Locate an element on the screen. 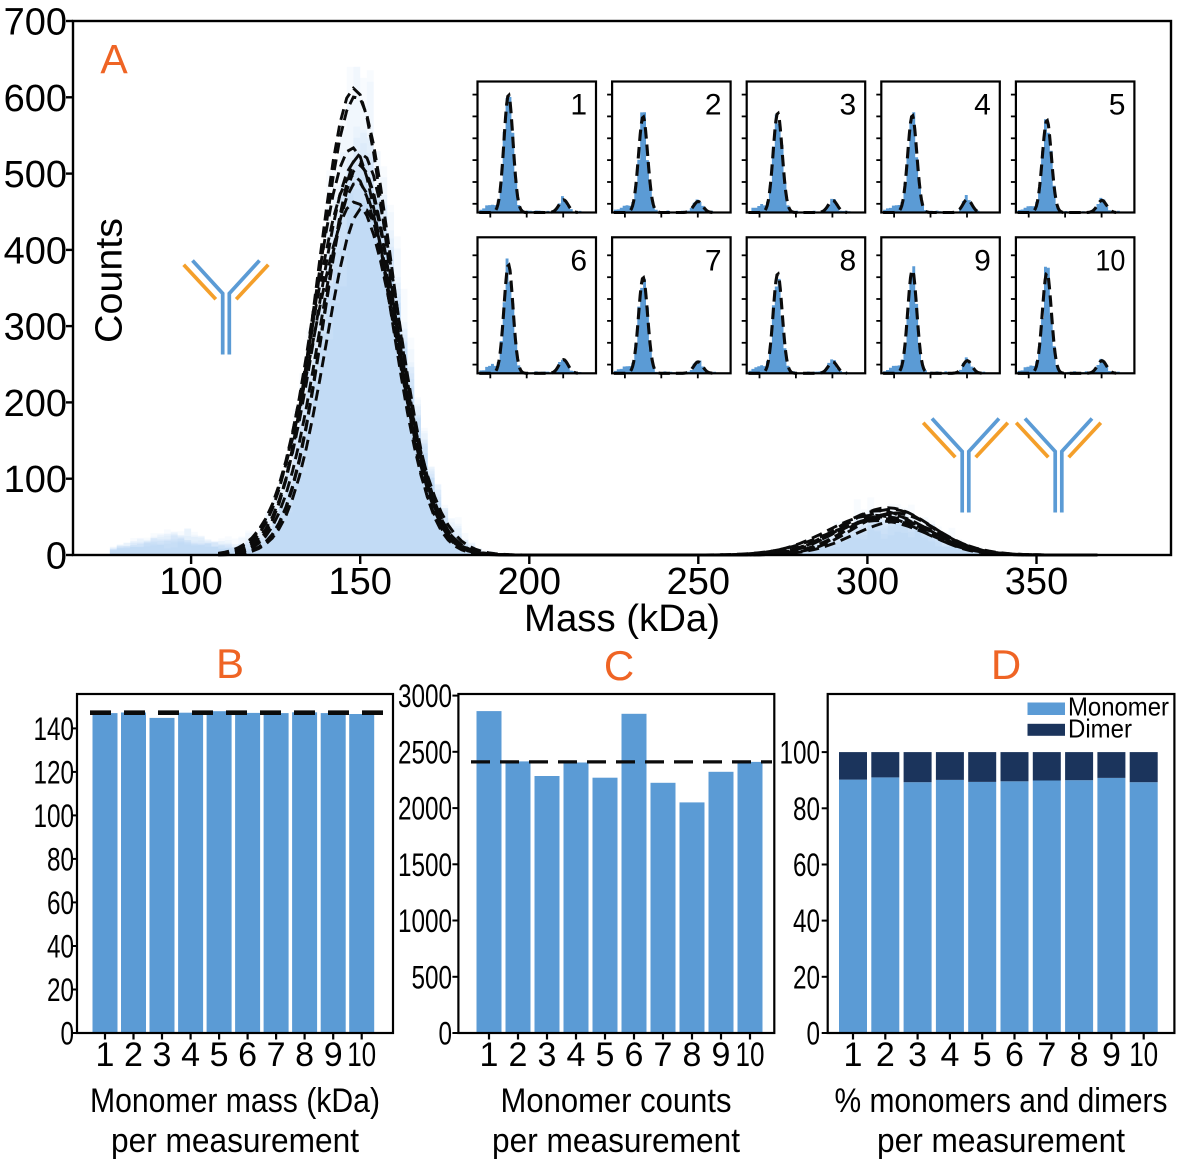  svg-text: A is located at coordinates (114, 59).